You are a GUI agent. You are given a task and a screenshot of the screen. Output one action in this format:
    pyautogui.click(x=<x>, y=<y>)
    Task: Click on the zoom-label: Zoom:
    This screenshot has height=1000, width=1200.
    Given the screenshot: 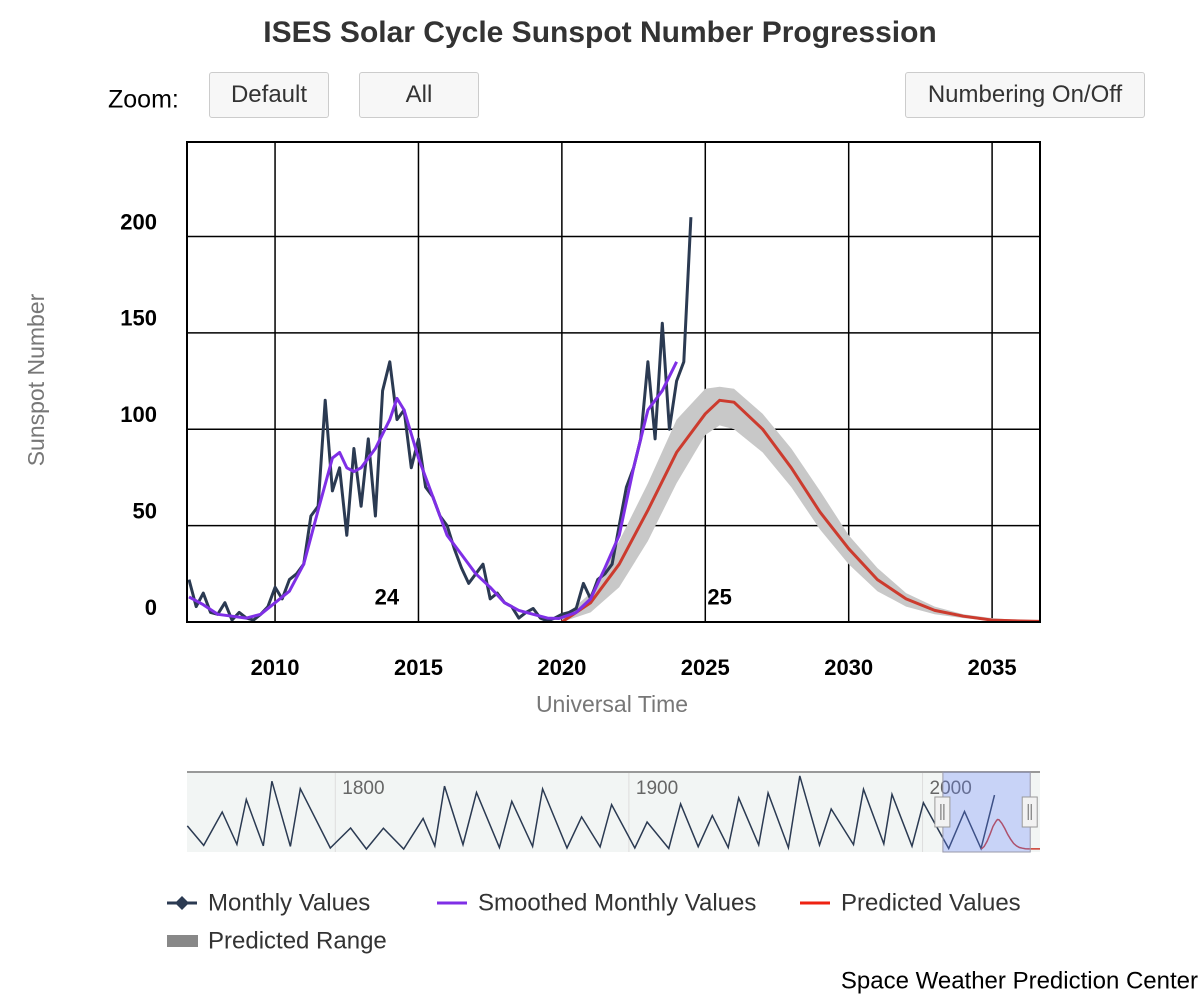 What is the action you would take?
    pyautogui.click(x=143, y=100)
    